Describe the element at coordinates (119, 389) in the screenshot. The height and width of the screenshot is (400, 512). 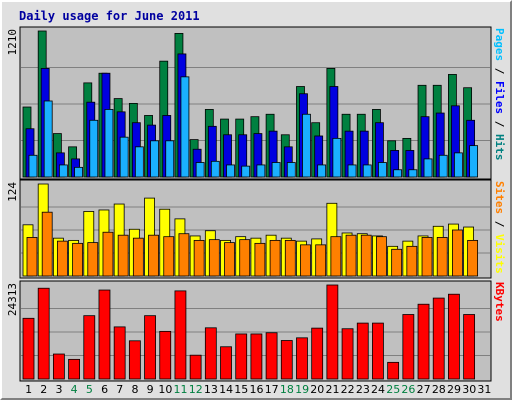
I see `x-tick-label-day-7: 7` at that location.